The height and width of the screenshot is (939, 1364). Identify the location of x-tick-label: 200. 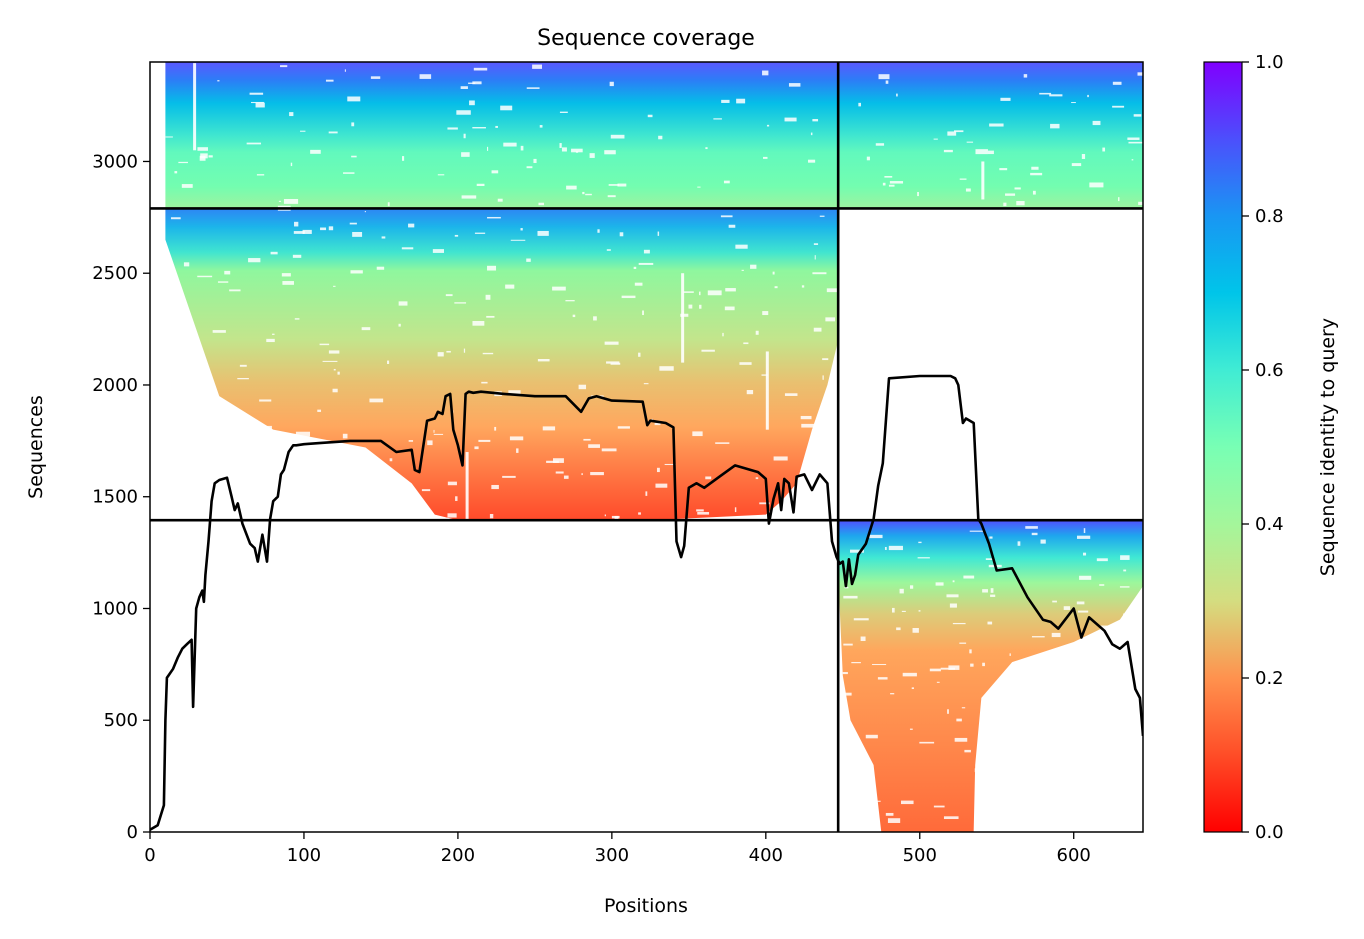
(458, 855).